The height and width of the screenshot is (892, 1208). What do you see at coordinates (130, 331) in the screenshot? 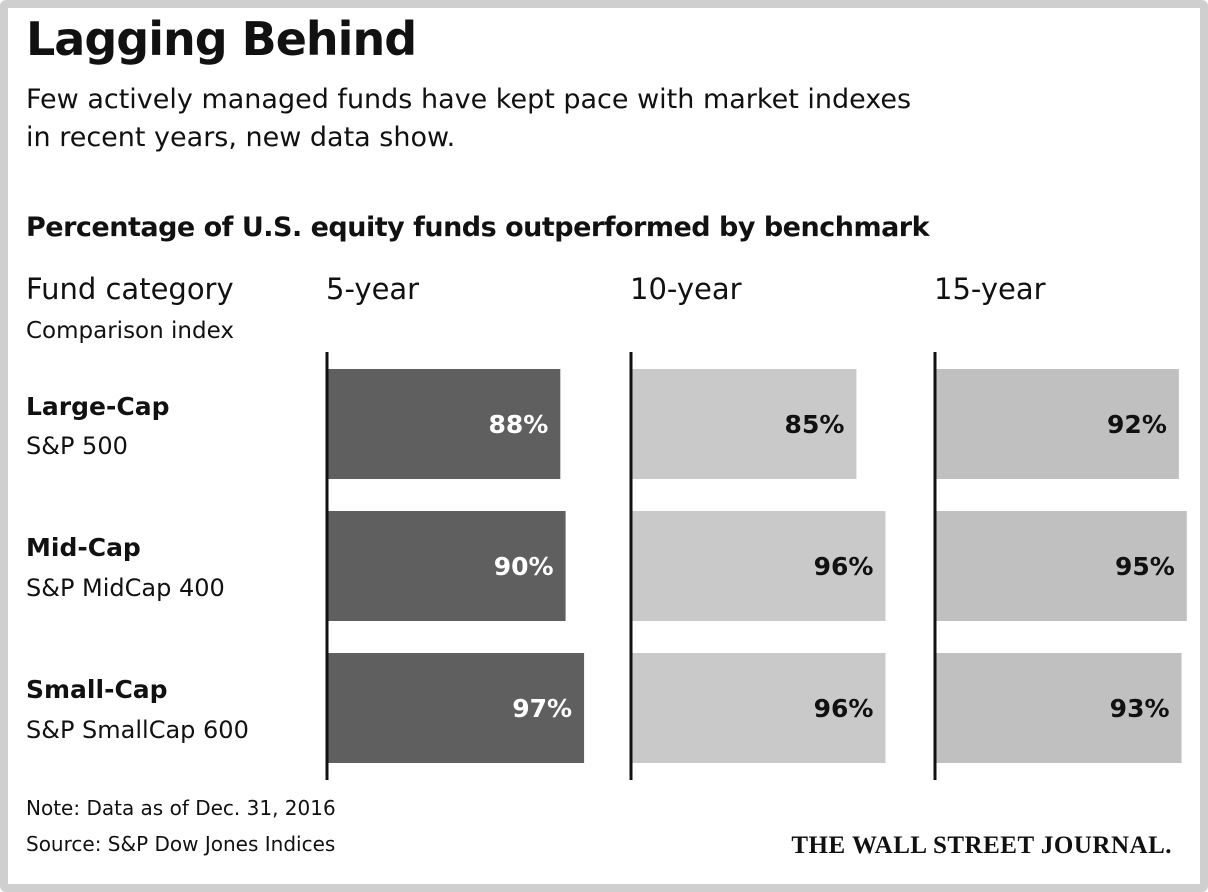
I see `row-subheader: Comparison index` at bounding box center [130, 331].